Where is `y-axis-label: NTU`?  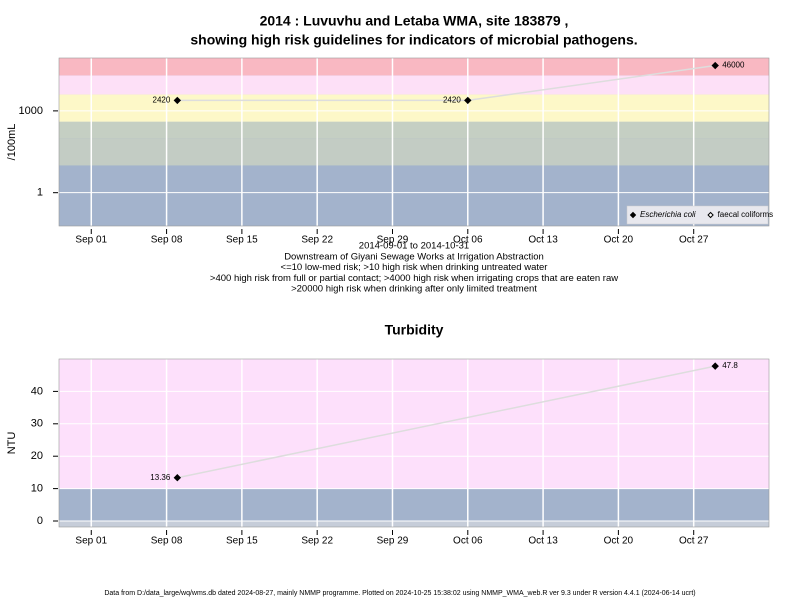
y-axis-label: NTU is located at coordinates (12, 443).